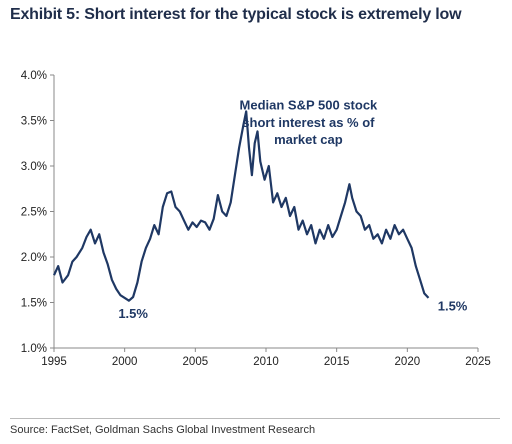 The width and height of the screenshot is (512, 444). Describe the element at coordinates (34, 213) in the screenshot. I see `y-tick-label: 2.5%` at that location.